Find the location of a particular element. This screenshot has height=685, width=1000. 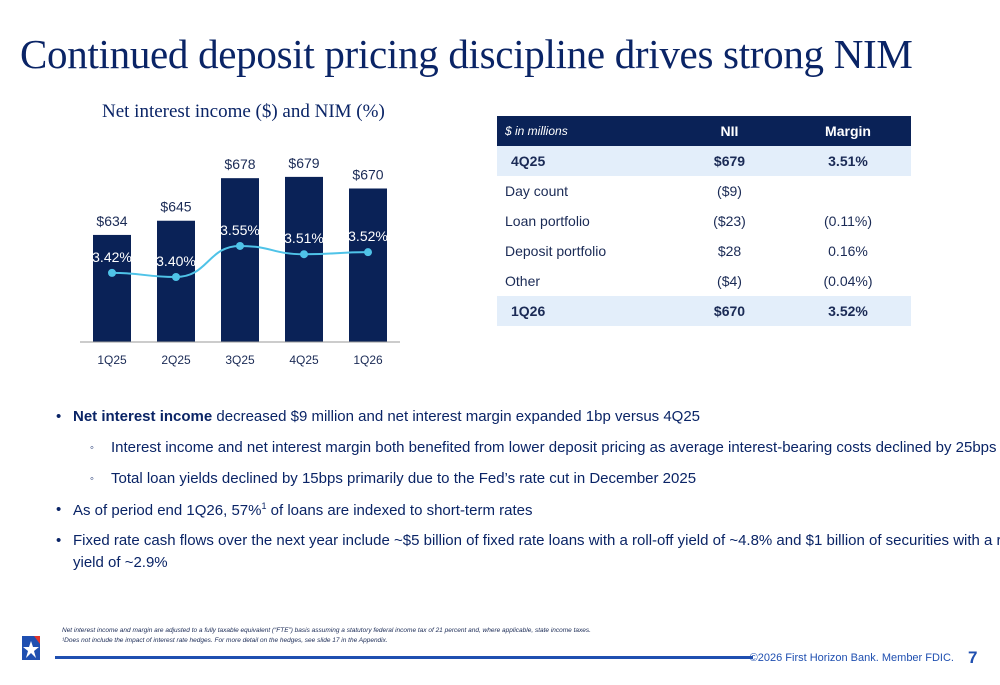

nim-value-label: 3.51% is located at coordinates (304, 238).